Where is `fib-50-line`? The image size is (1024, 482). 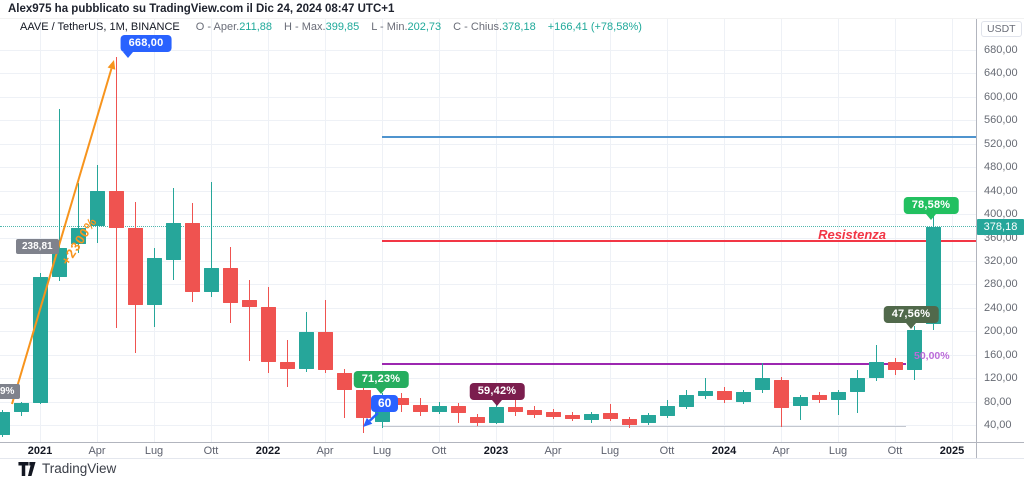 fib-50-line is located at coordinates (644, 364).